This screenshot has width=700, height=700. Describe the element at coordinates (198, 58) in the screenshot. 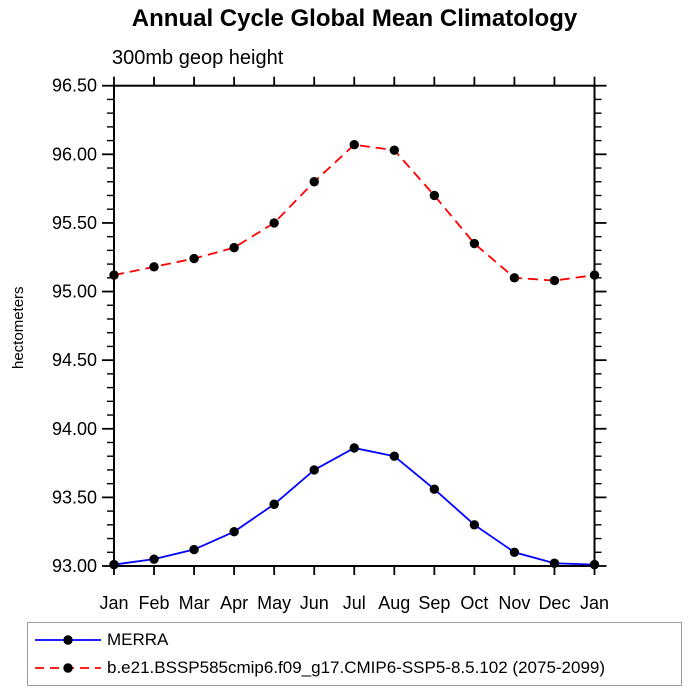

I see `chart-subtitle: 300mb geop height` at that location.